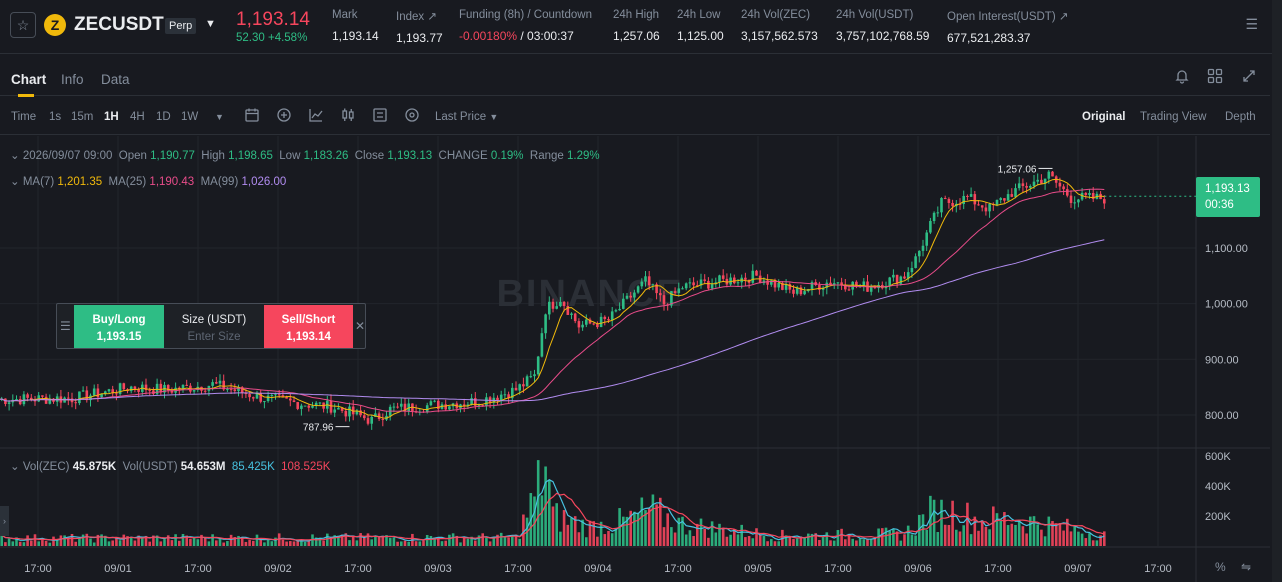 This screenshot has height=582, width=1282. Describe the element at coordinates (308, 326) in the screenshot. I see `sell-short-button: Sell/Short 1,193.14` at that location.